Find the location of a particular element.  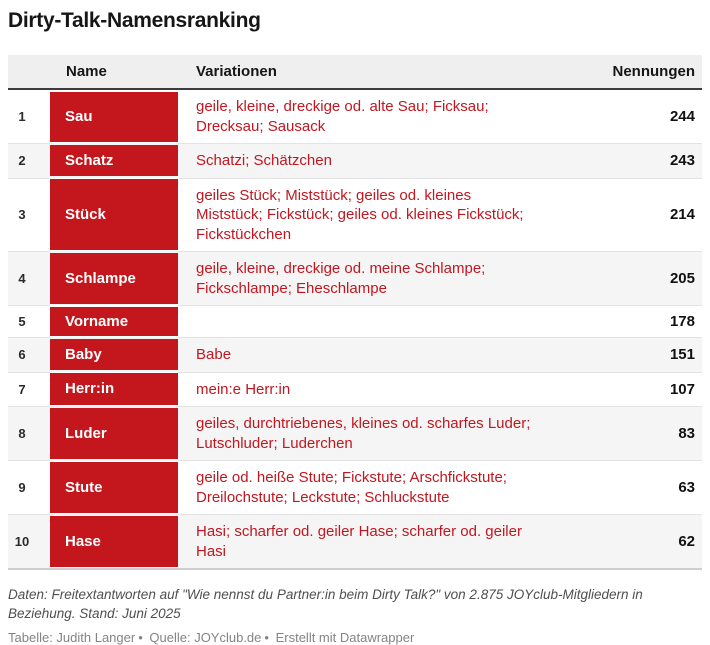

name-badge: Hase is located at coordinates (114, 541).